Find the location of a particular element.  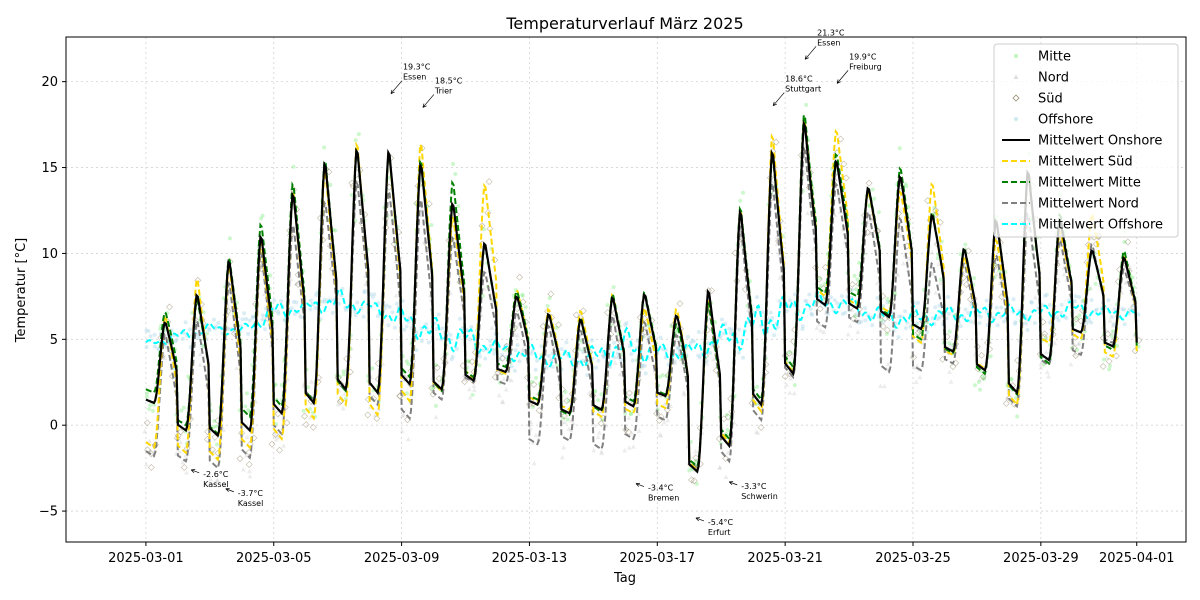

y-tick-label: 0 is located at coordinates (54, 426).